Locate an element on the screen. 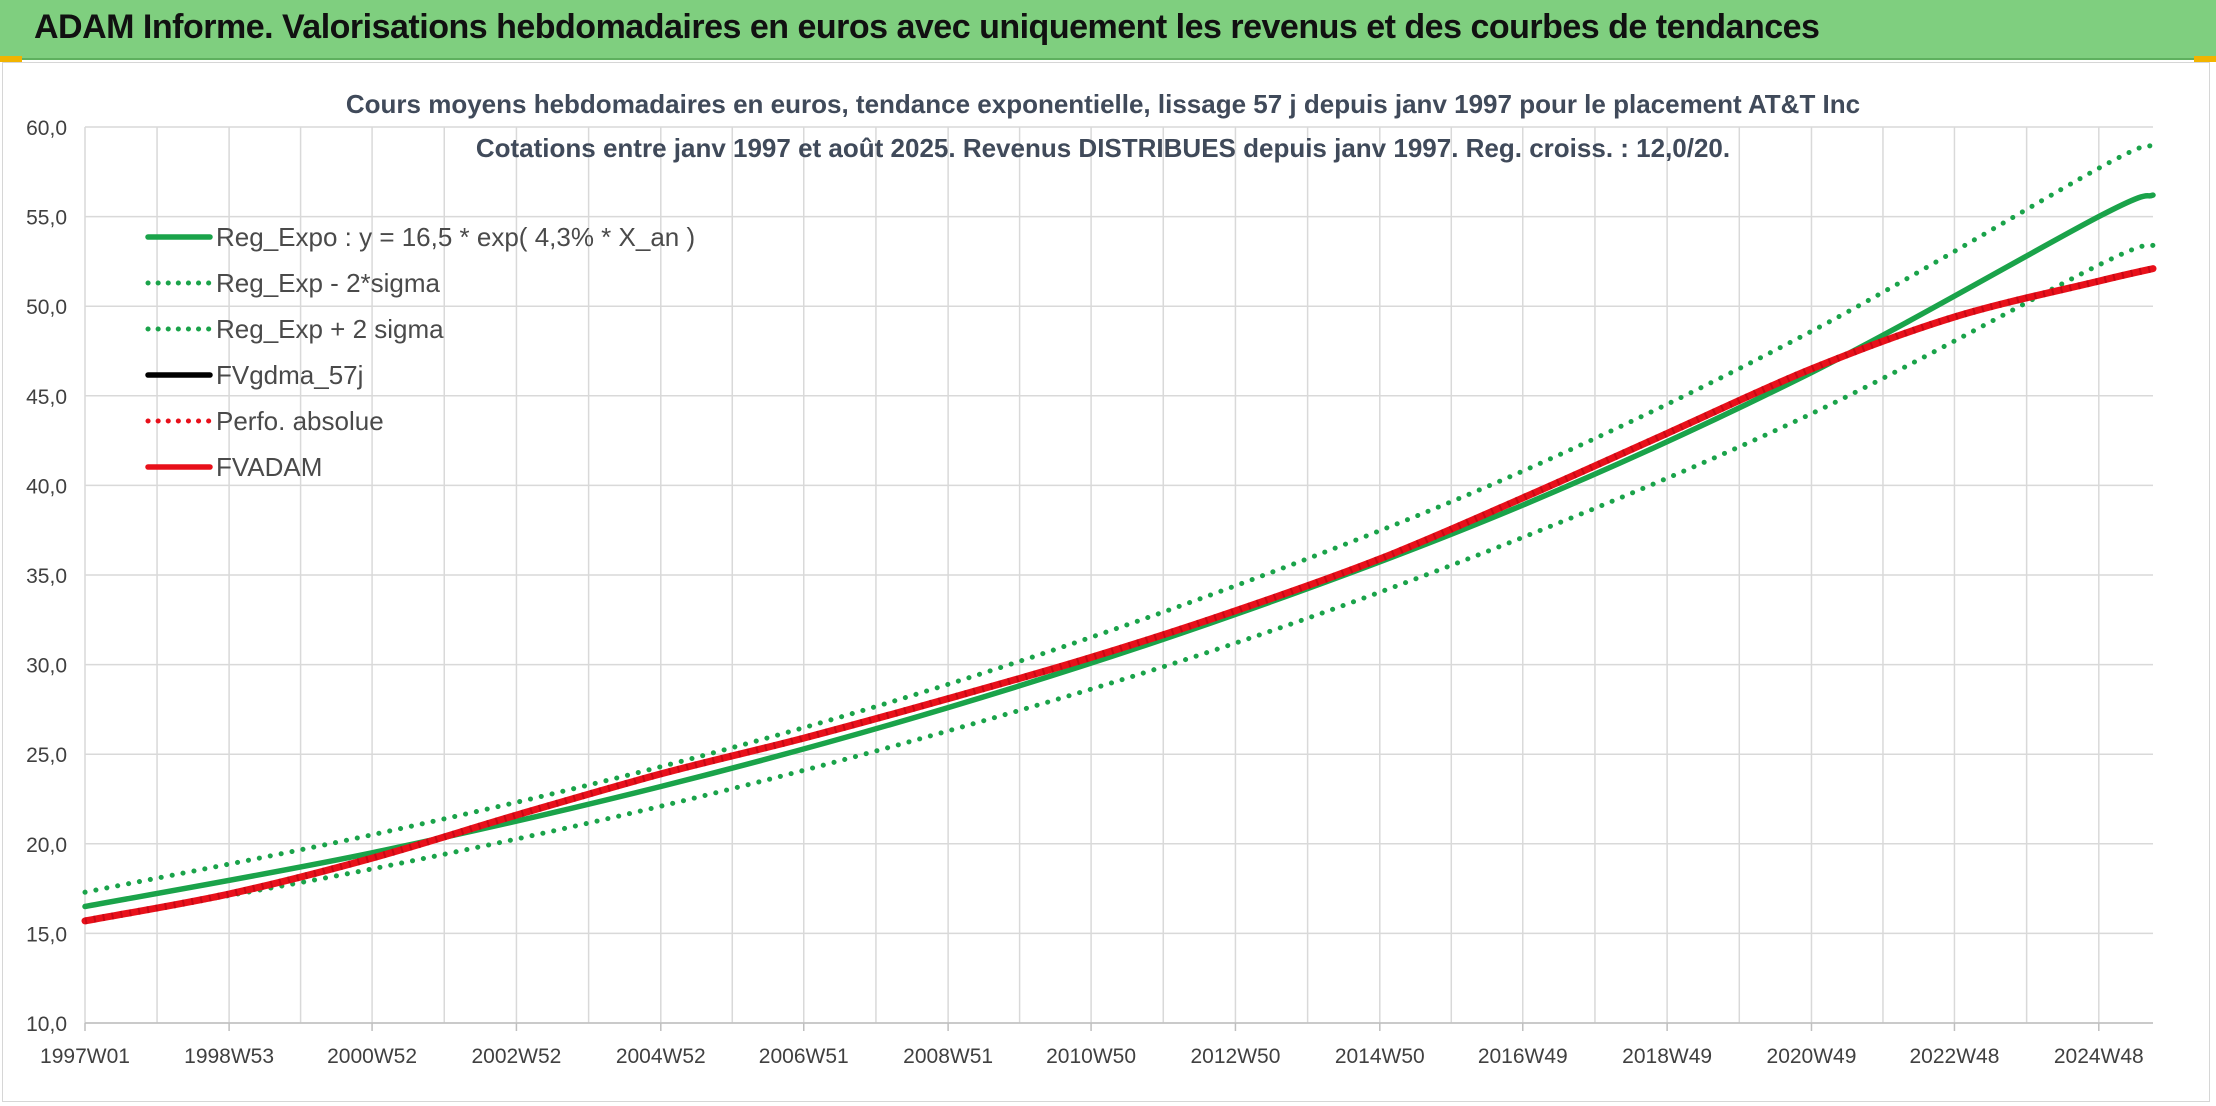  x-tick-label: 2008W51 is located at coordinates (948, 1056).